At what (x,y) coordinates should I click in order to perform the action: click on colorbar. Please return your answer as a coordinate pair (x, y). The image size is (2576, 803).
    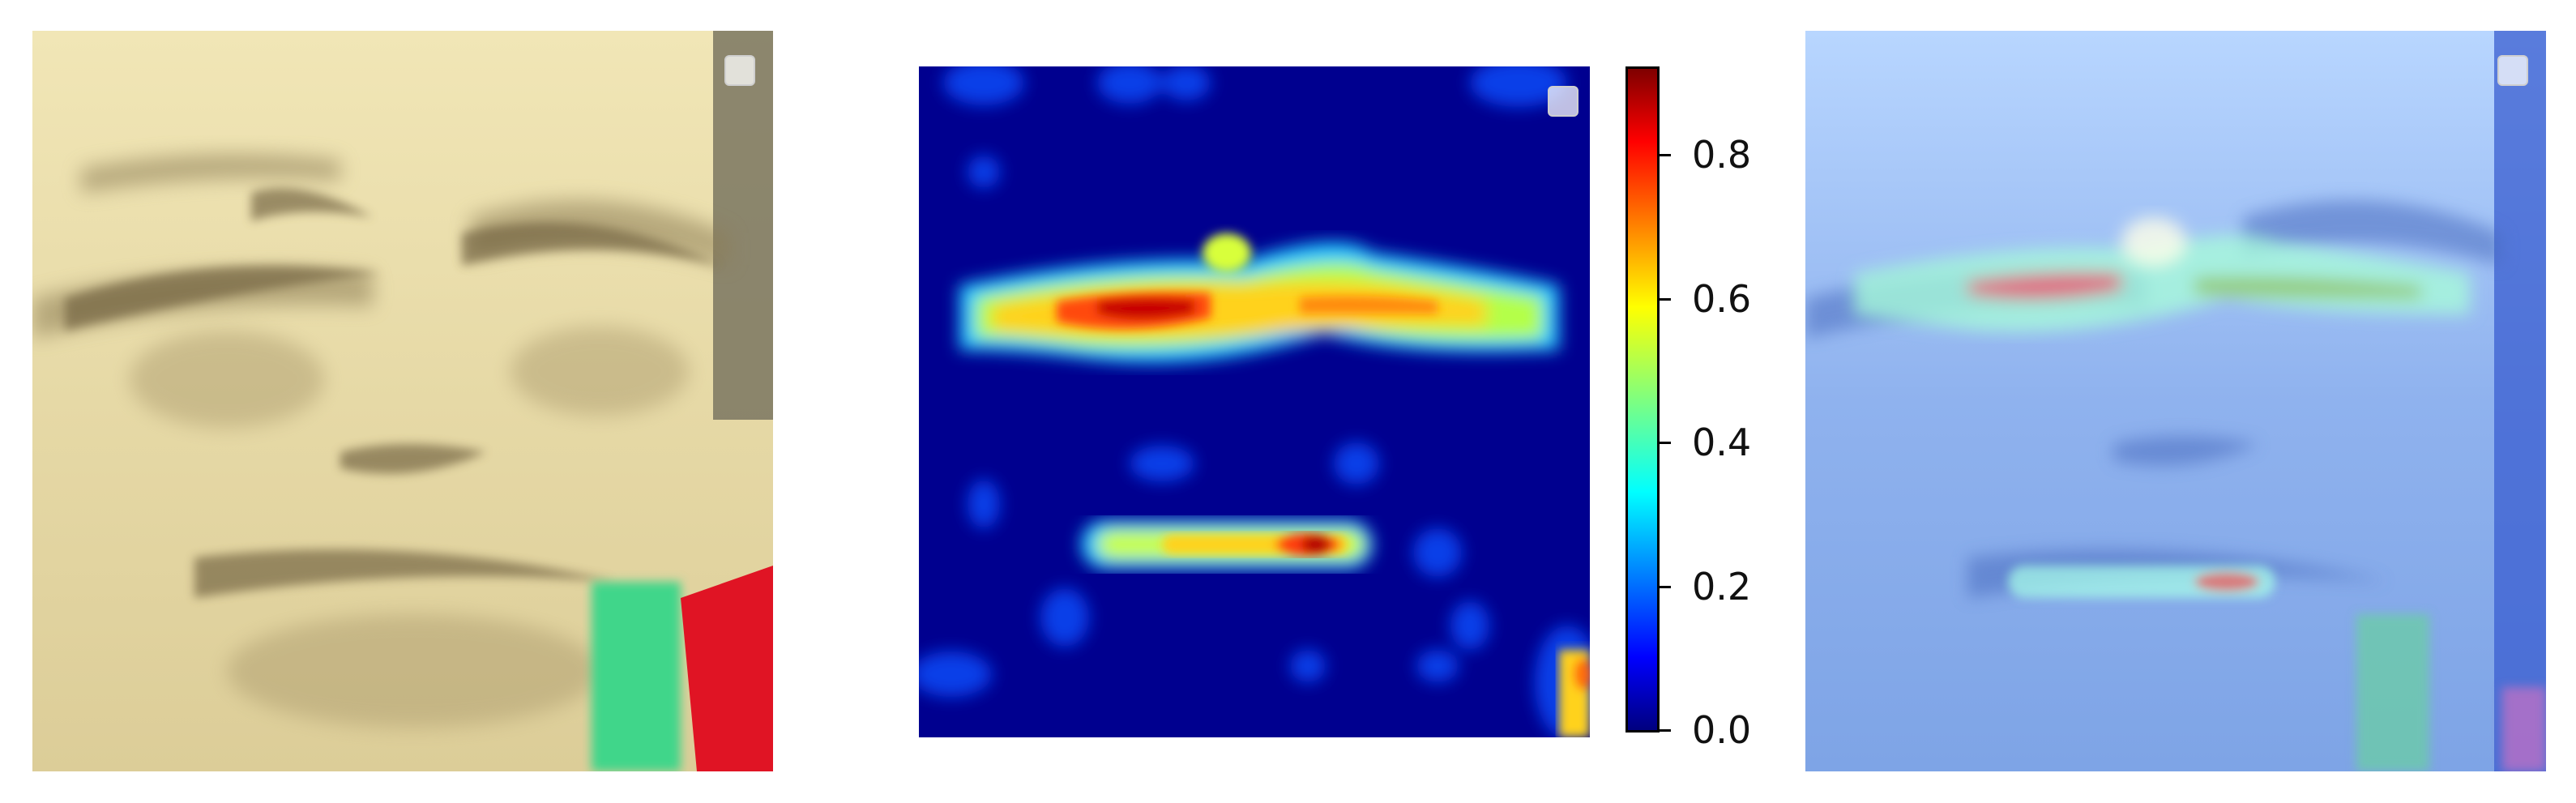
    Looking at the image, I should click on (1642, 399).